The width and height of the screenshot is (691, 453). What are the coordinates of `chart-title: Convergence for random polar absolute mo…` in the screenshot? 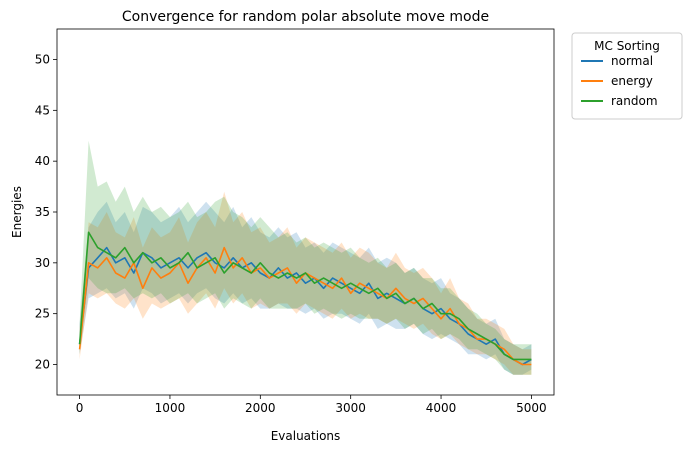 It's located at (305, 17).